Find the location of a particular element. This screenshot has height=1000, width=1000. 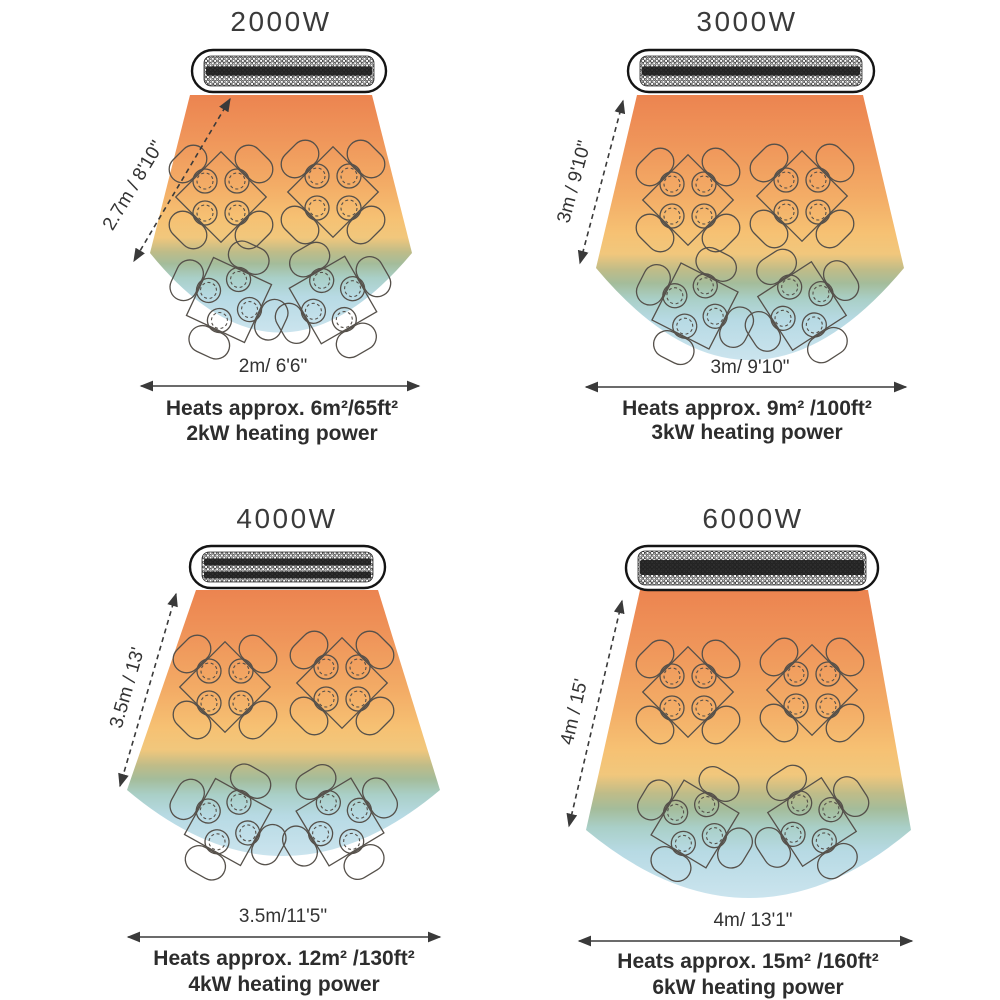

coverage-caption: Heats approx. 15m² /160ft² is located at coordinates (748, 961).